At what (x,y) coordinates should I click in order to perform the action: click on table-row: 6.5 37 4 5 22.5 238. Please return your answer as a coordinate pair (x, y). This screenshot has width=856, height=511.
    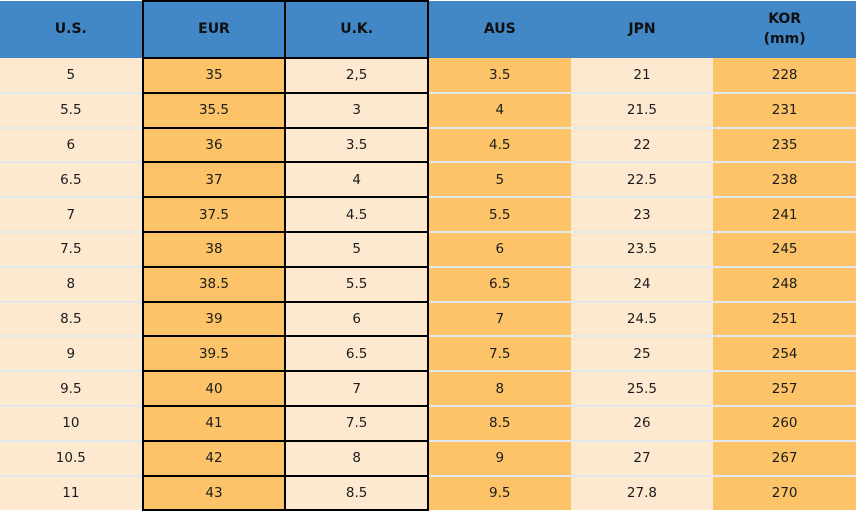
    Looking at the image, I should click on (428, 180).